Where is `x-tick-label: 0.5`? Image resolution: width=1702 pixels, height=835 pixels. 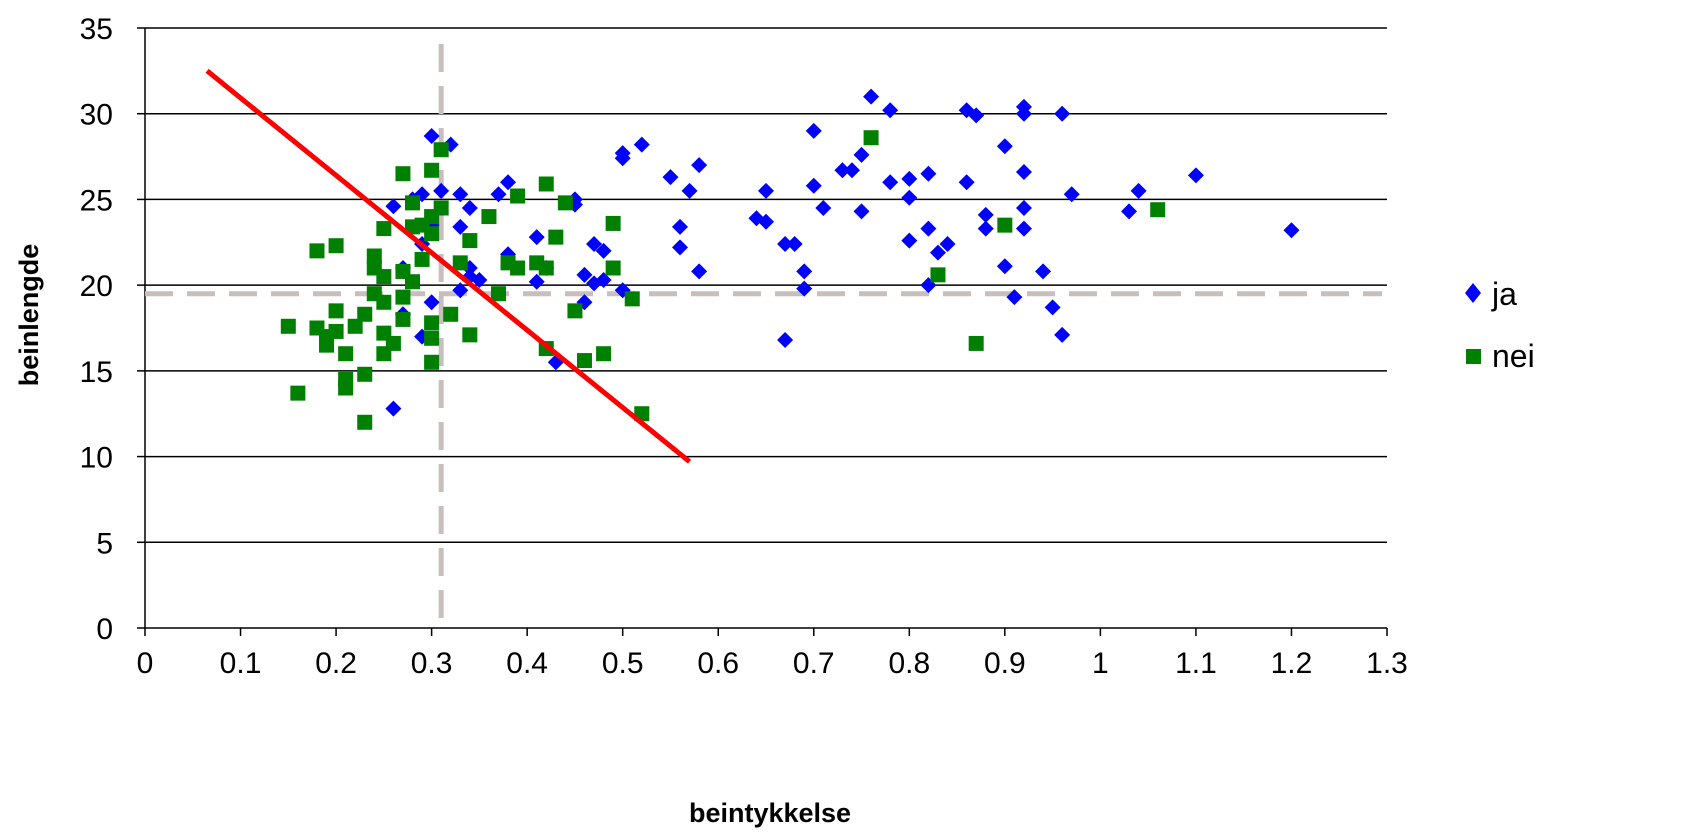 x-tick-label: 0.5 is located at coordinates (623, 663).